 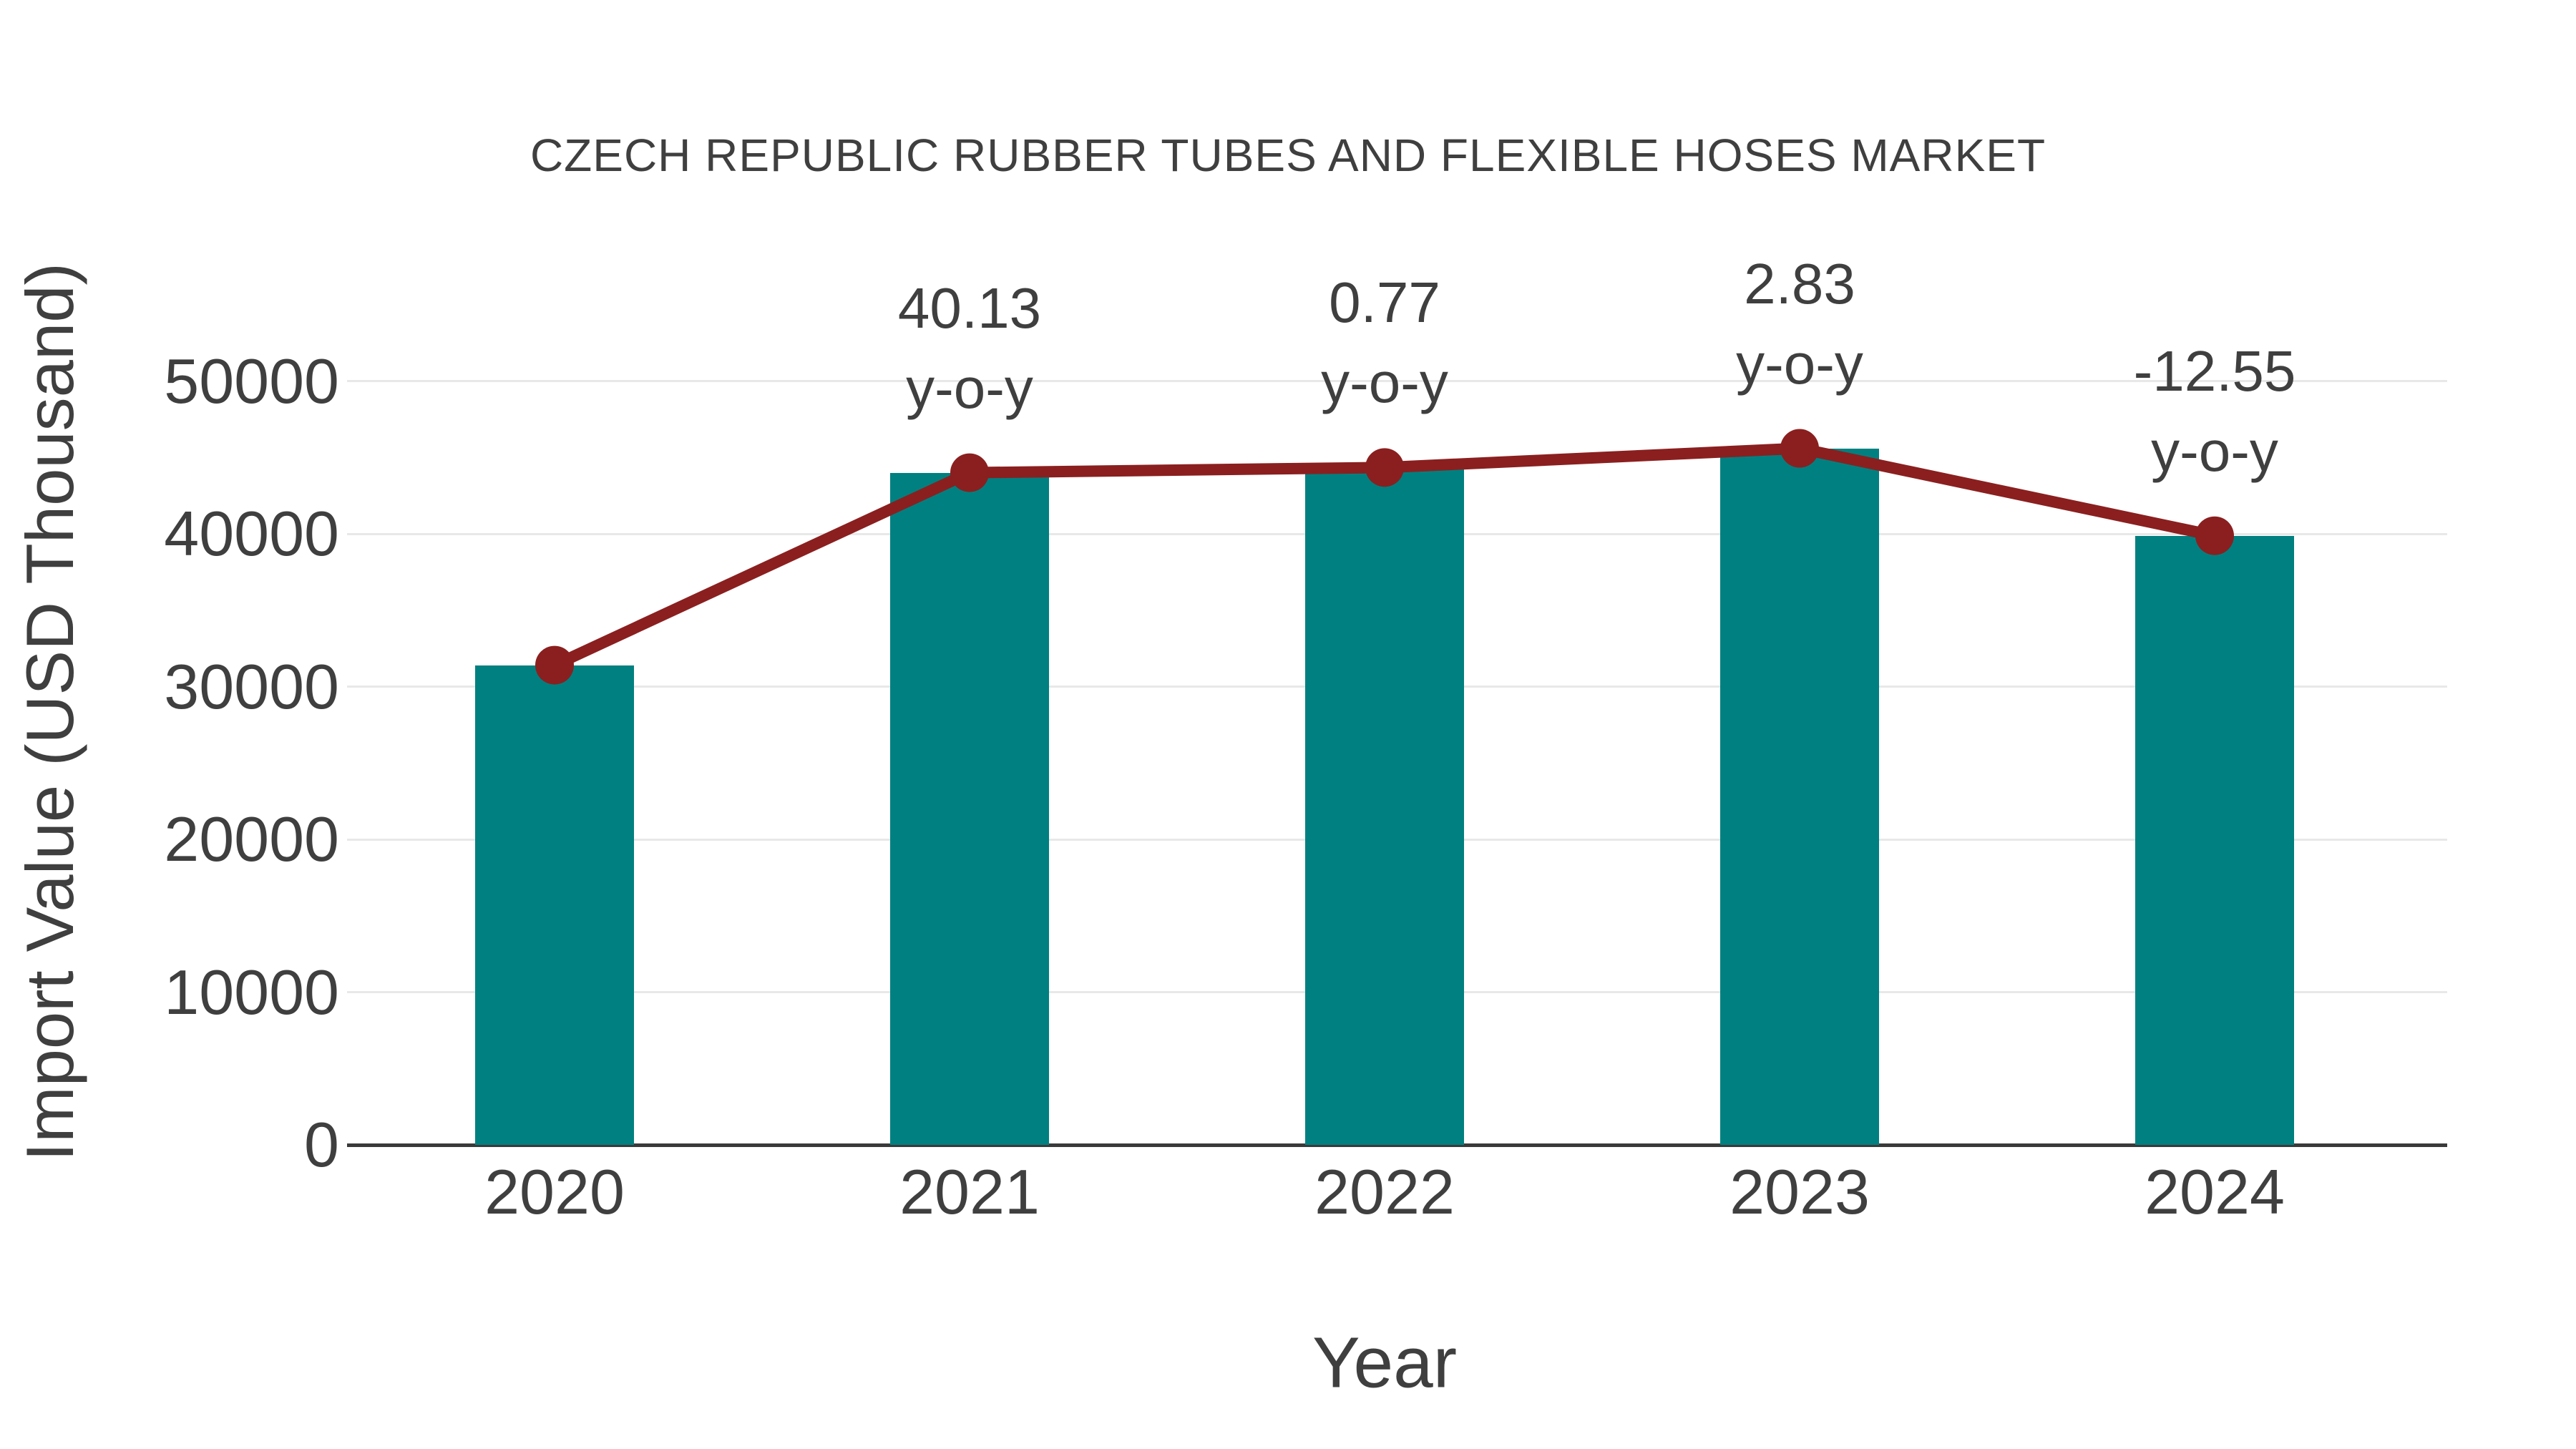 What do you see at coordinates (251, 992) in the screenshot?
I see `y-tick-label-10000: 10000` at bounding box center [251, 992].